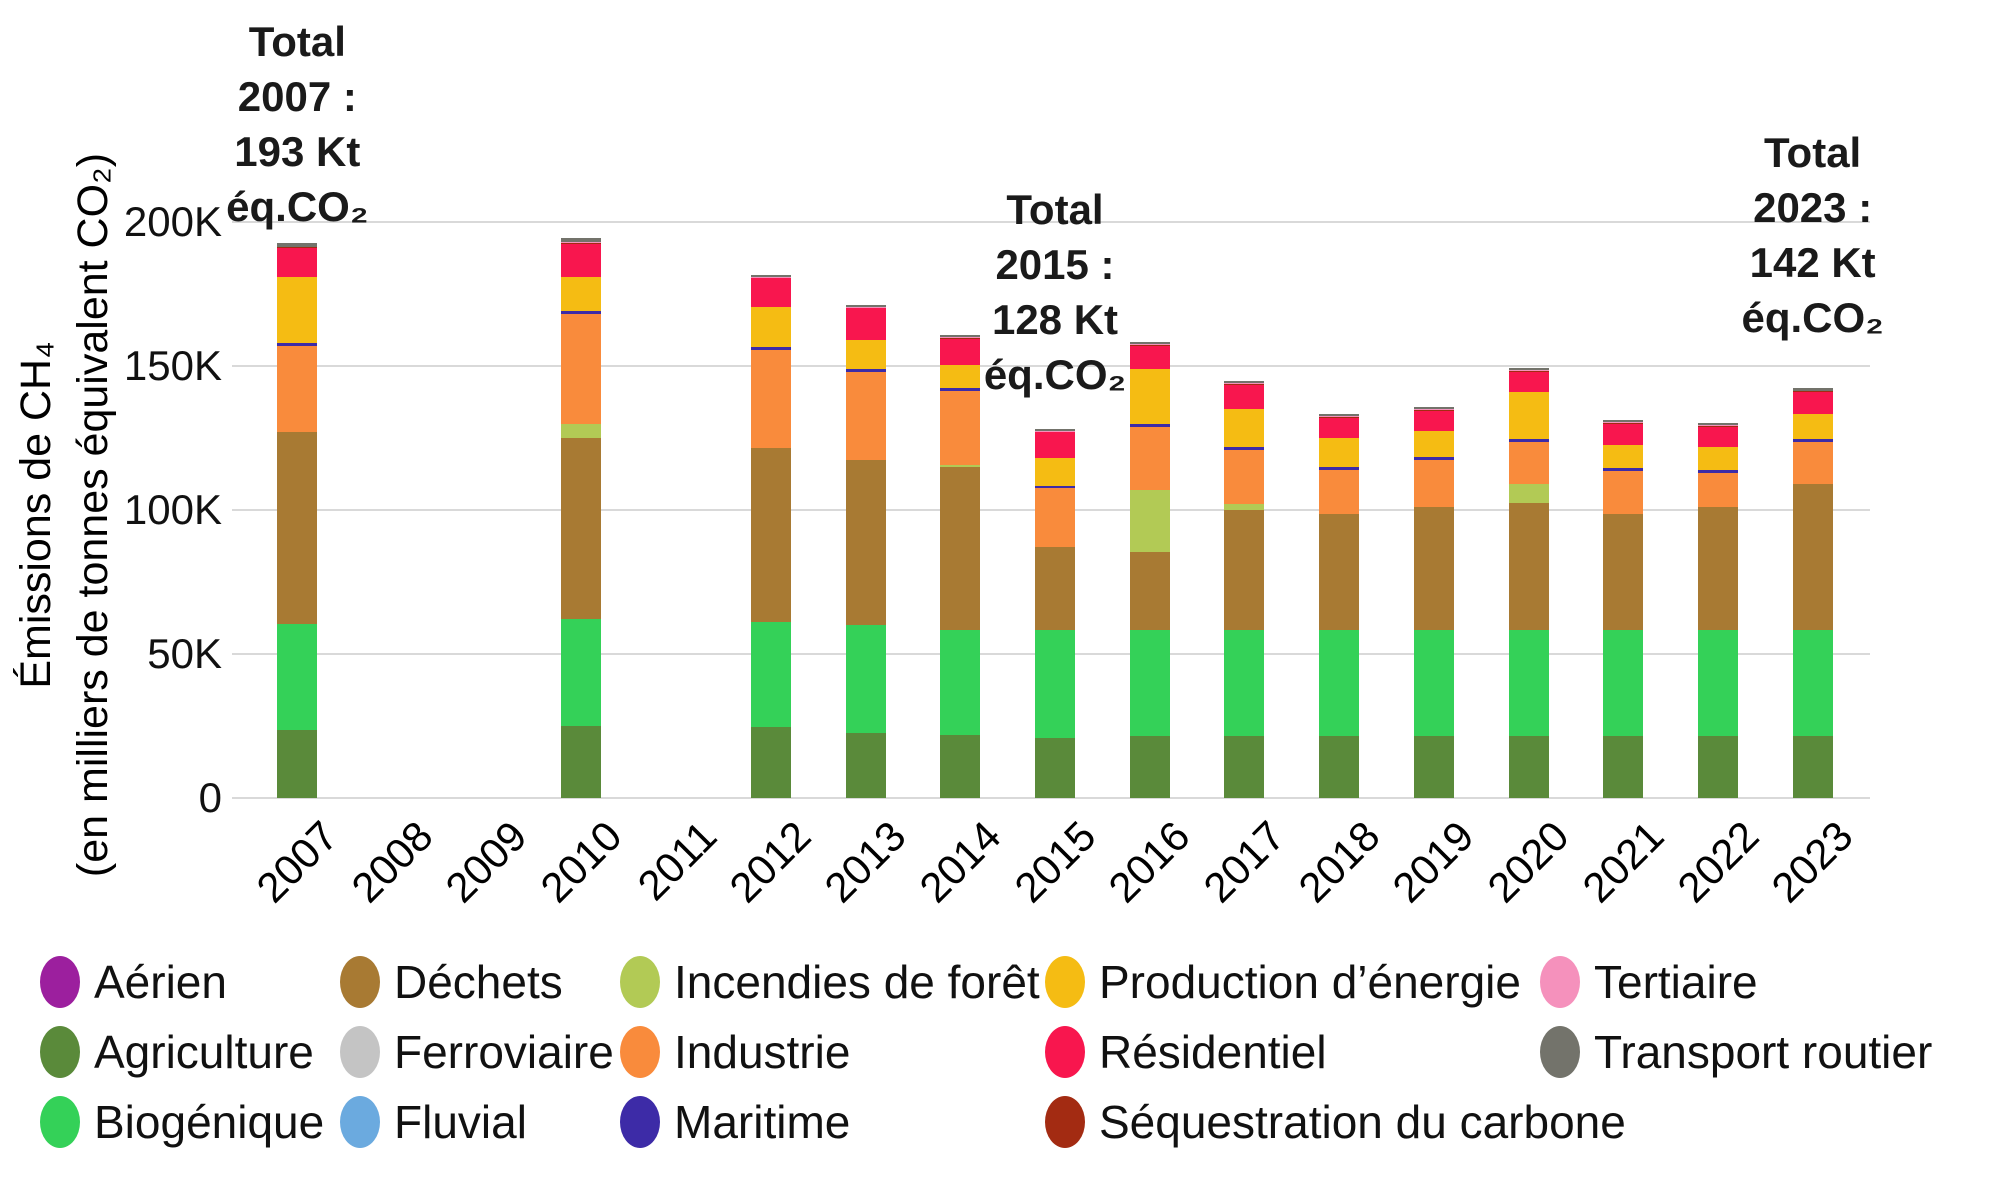 The width and height of the screenshot is (2000, 1200). I want to click on bar-segment-2015-Transport routier, so click(1054, 429).